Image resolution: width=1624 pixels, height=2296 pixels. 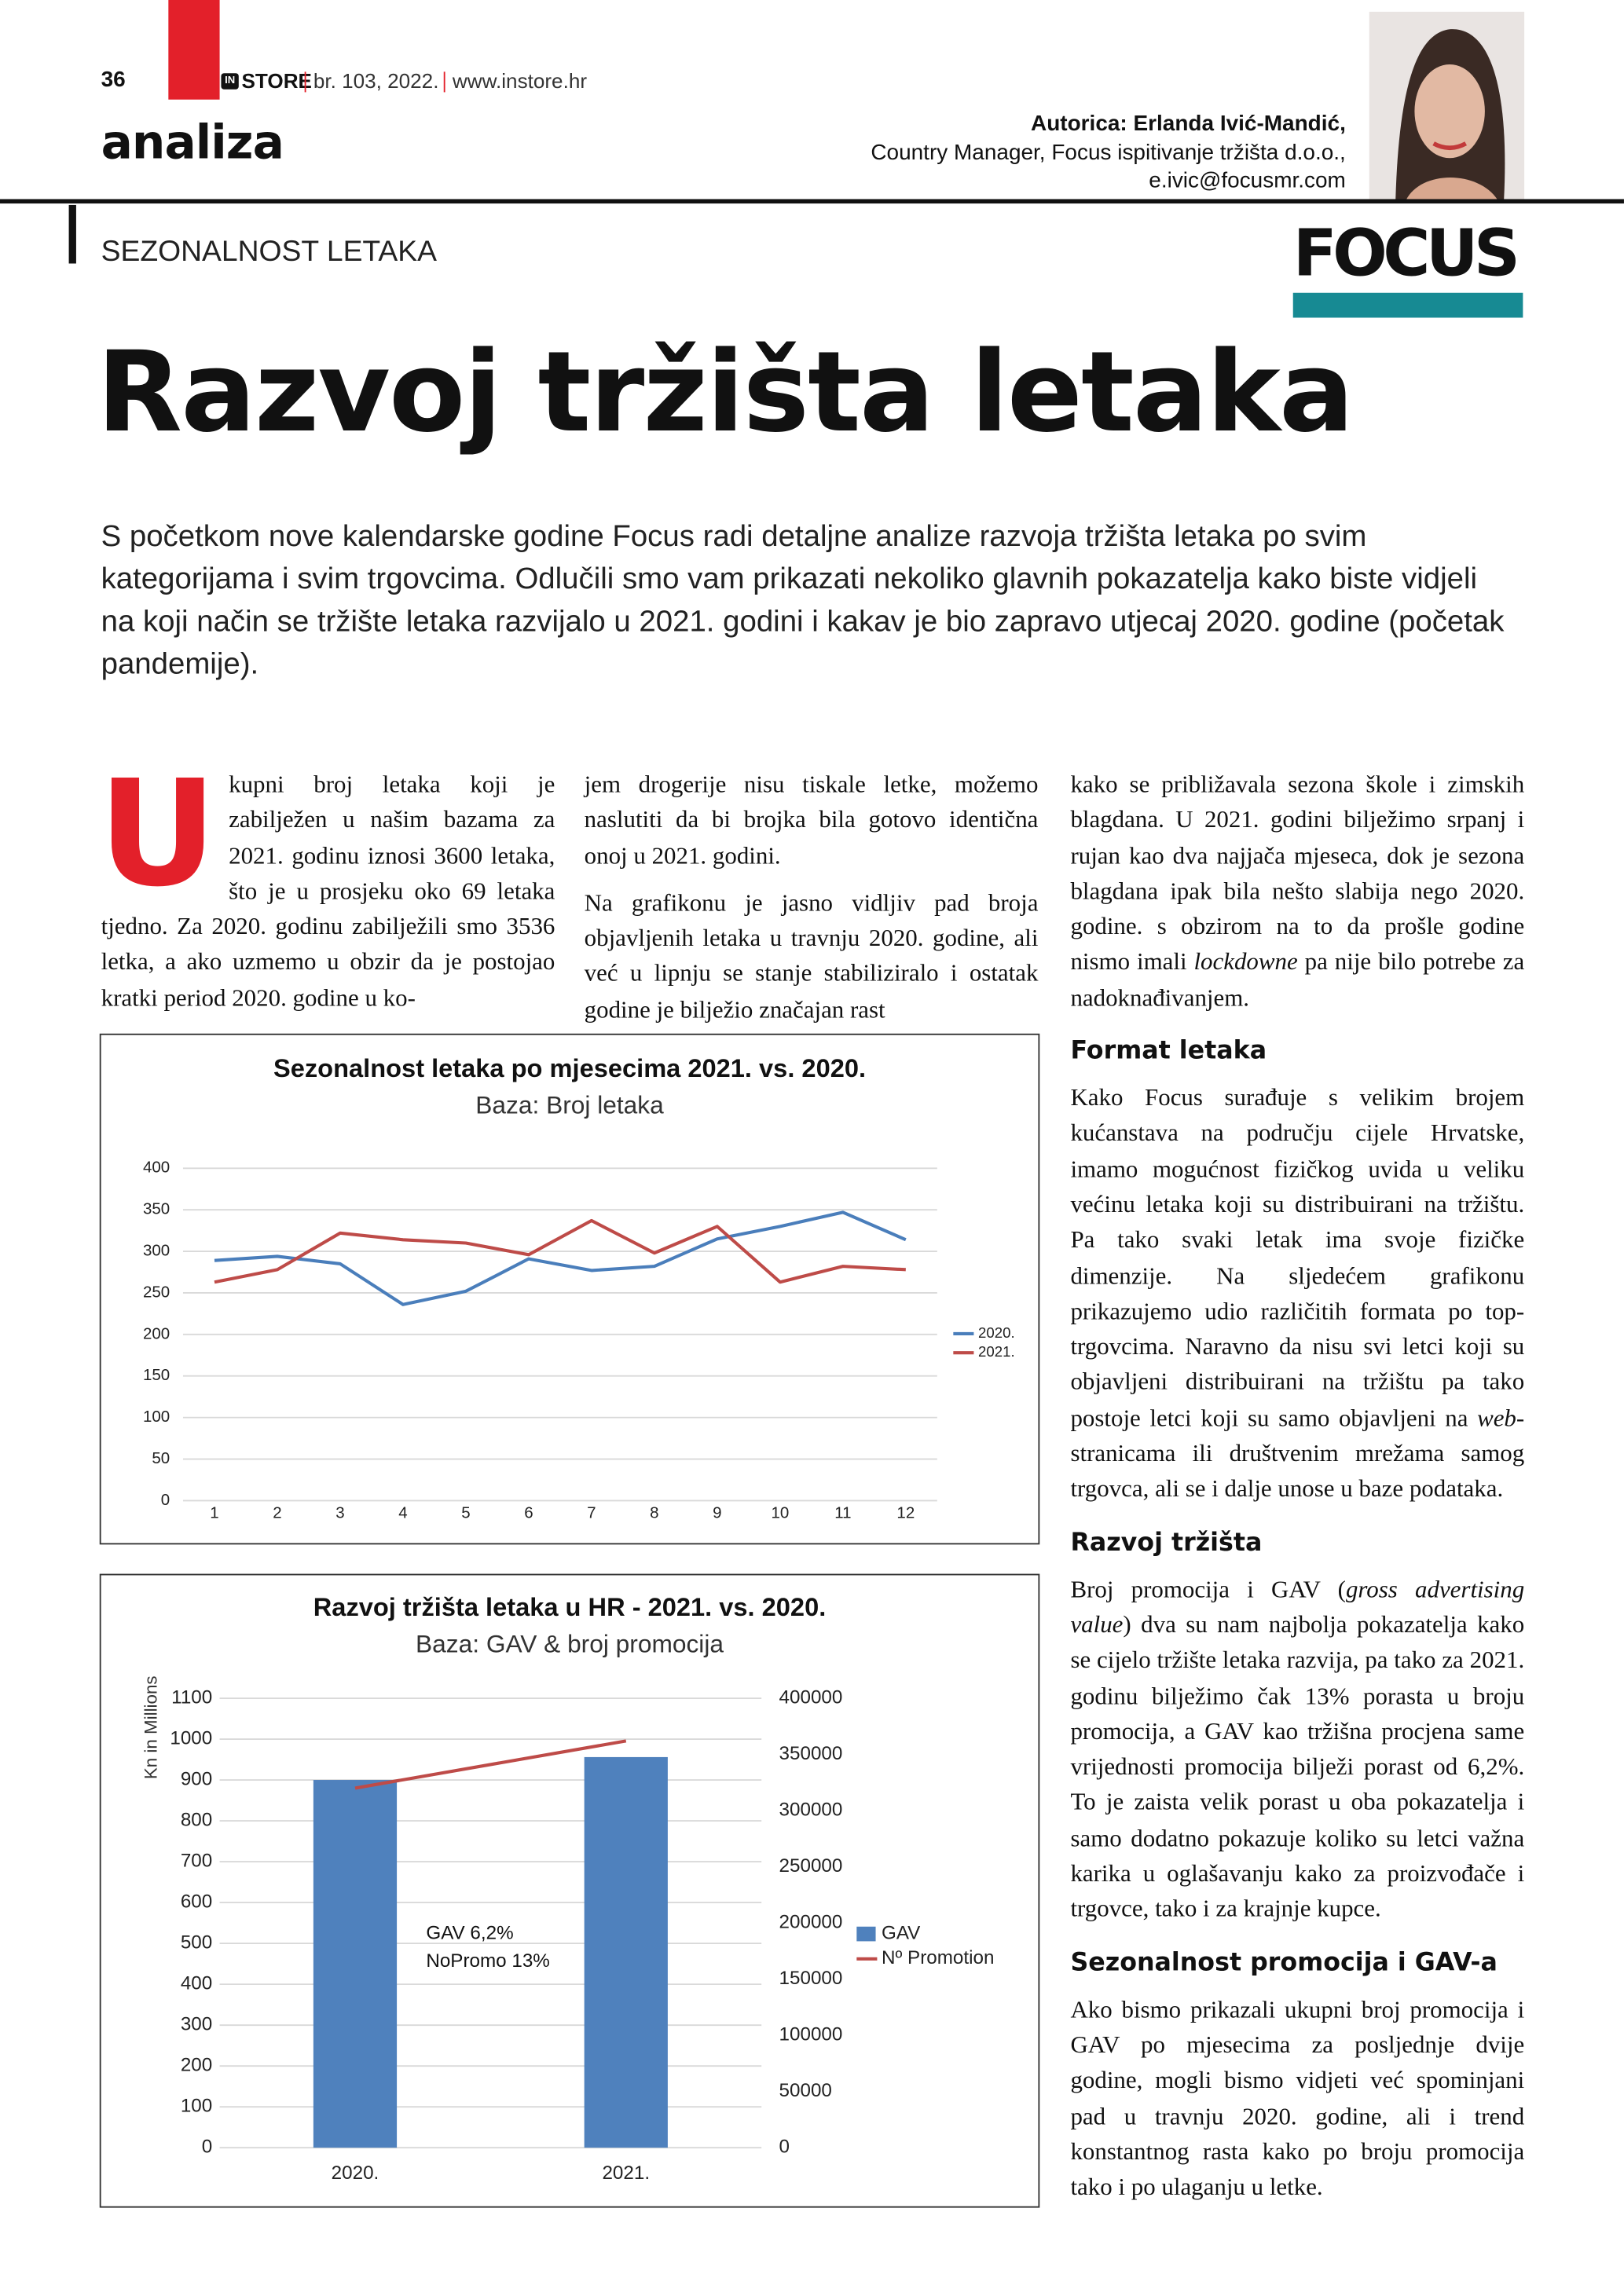 I want to click on logo-band, so click(x=1408, y=305).